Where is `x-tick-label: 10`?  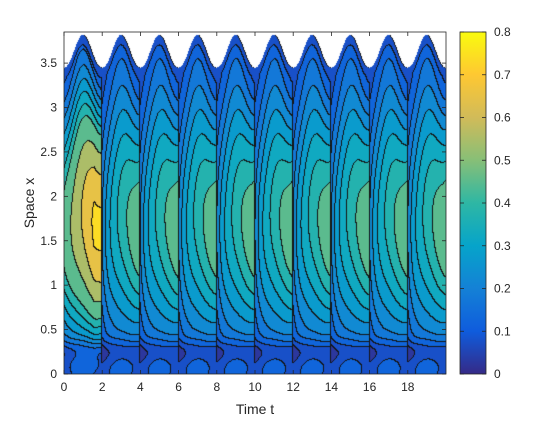 x-tick-label: 10 is located at coordinates (255, 387).